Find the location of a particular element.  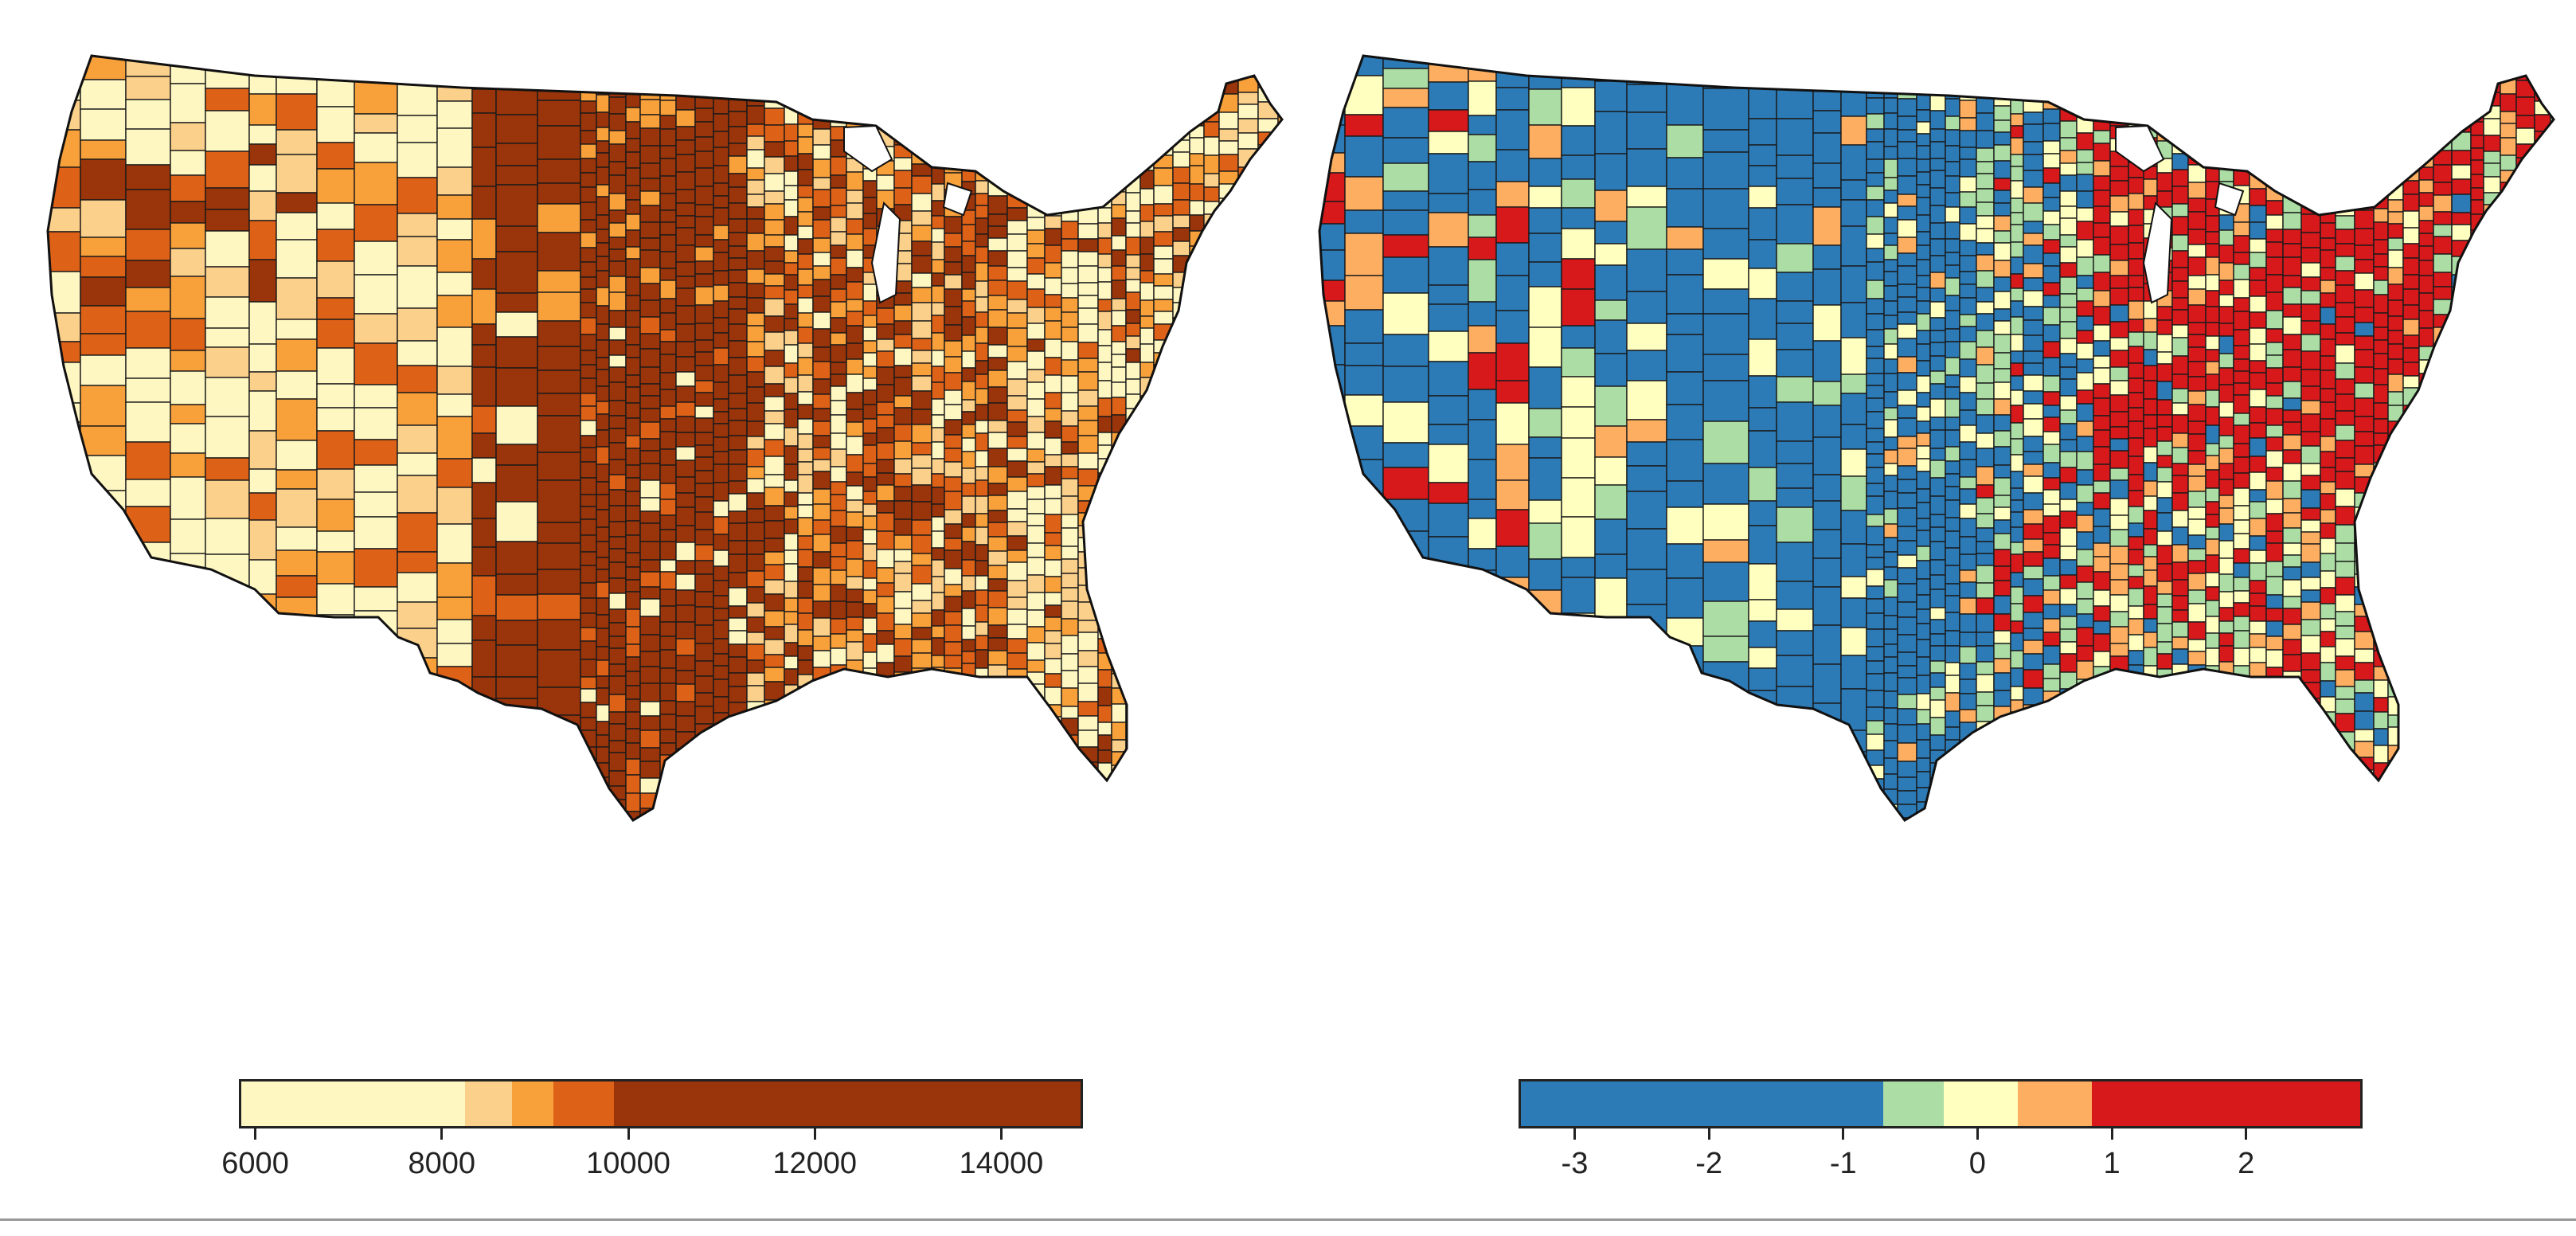

color-legend-left is located at coordinates (661, 1103).